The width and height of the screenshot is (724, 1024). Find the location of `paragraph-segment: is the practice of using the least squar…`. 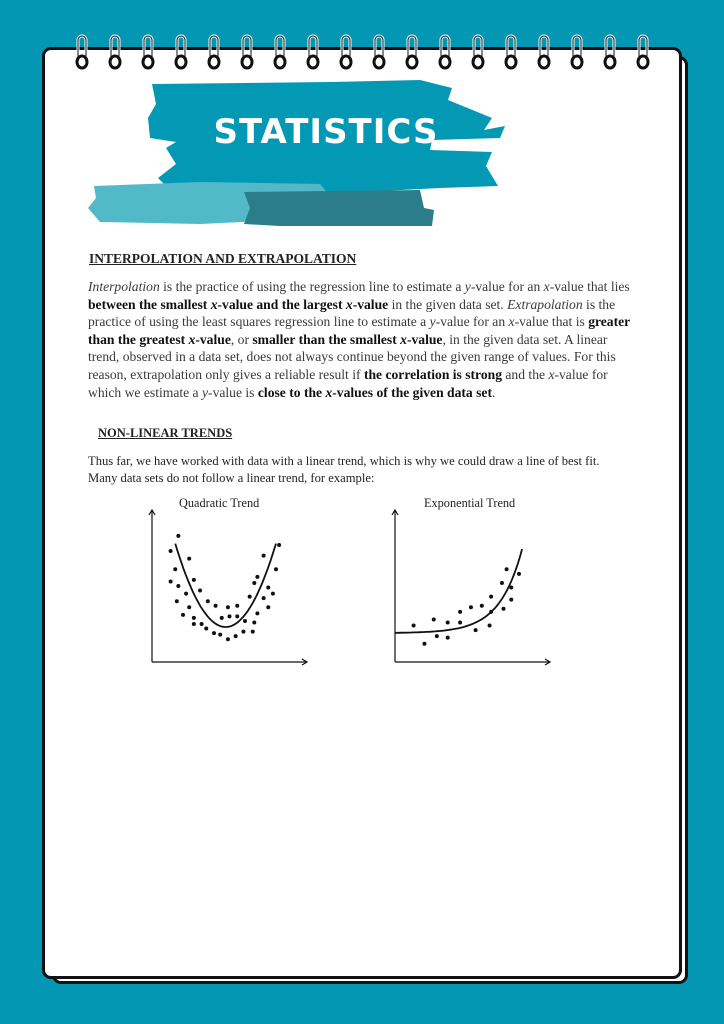

paragraph-segment: is the practice of using the least squar… is located at coordinates (352, 313).